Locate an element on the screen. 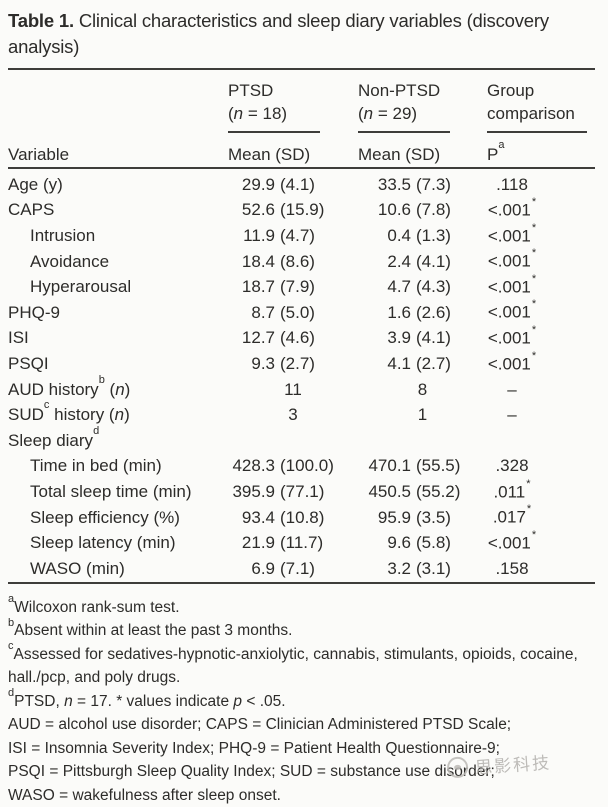  footnote-marker: b is located at coordinates (11, 623).